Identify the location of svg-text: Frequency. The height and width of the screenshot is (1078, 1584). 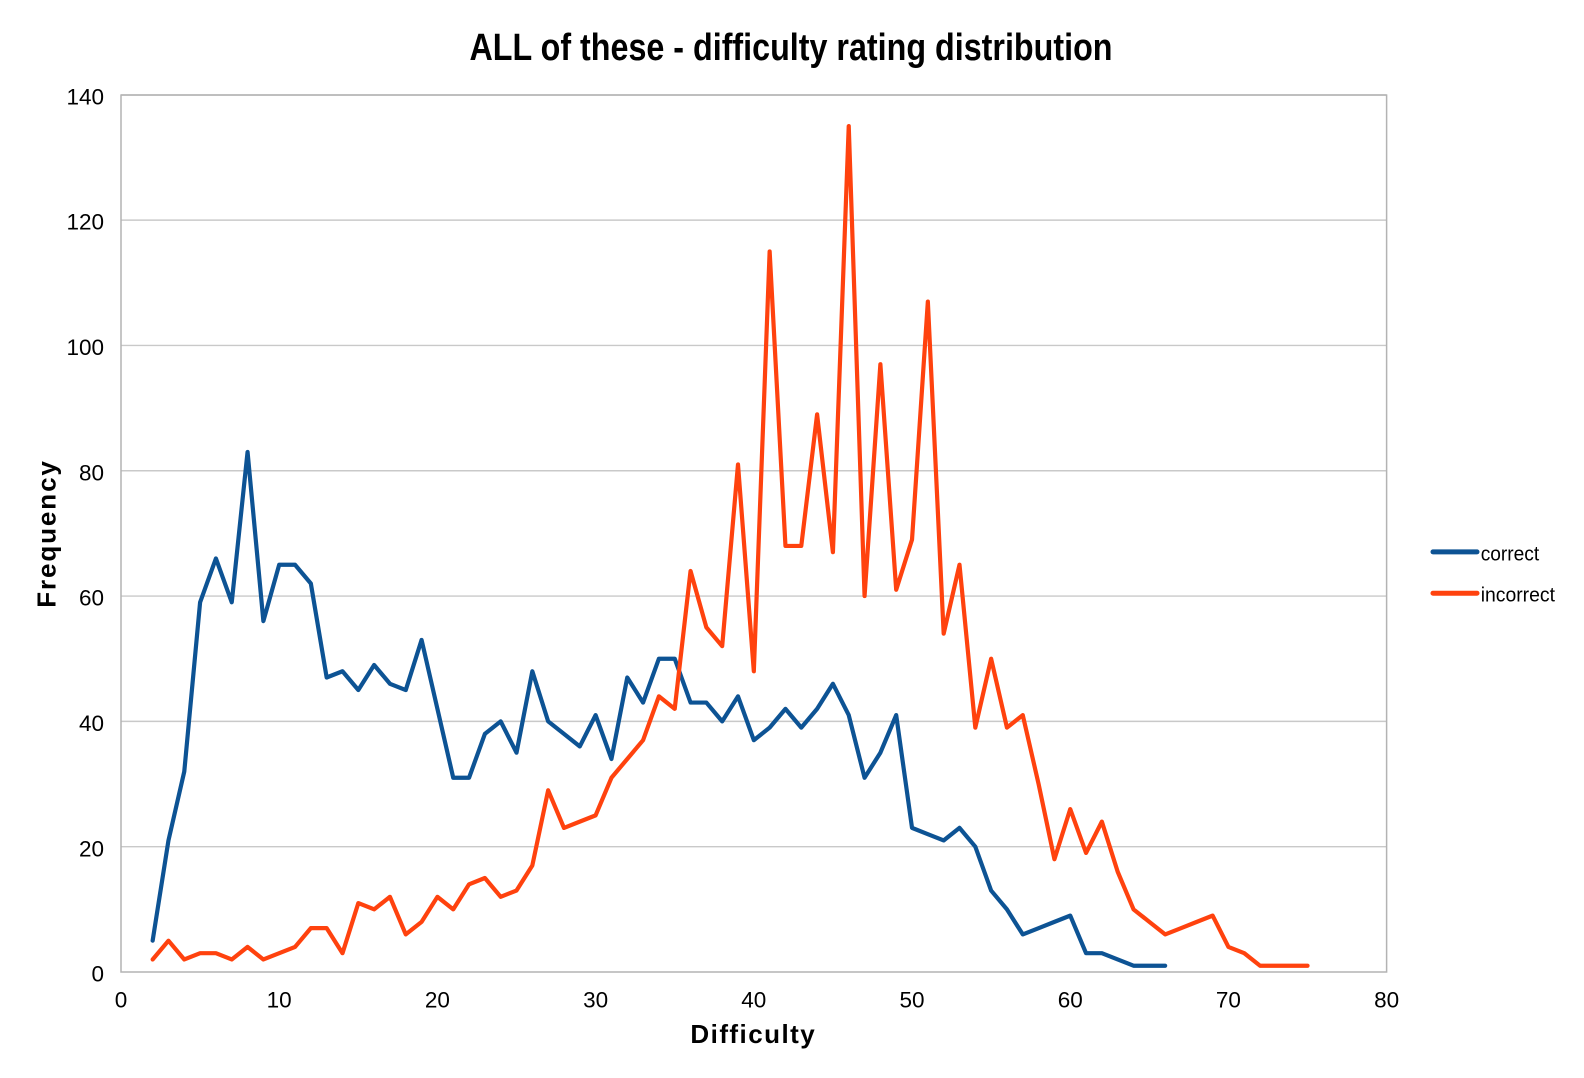
(46, 533).